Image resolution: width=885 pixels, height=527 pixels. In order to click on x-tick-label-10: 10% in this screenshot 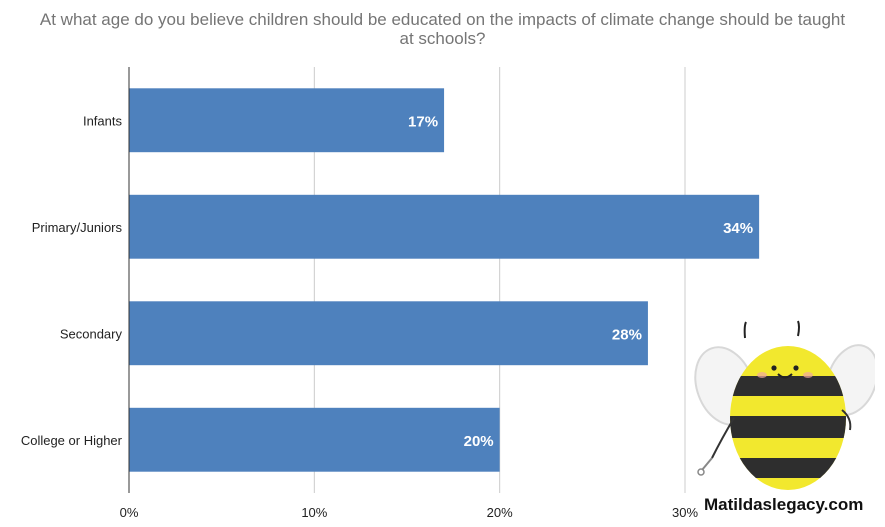, I will do `click(314, 512)`.